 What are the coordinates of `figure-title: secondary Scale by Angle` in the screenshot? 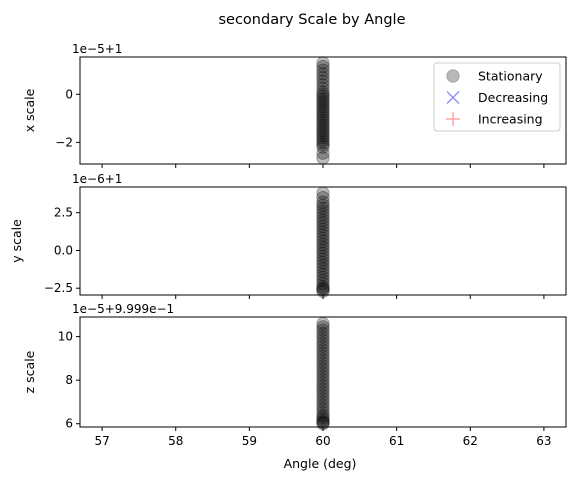 It's located at (311, 20).